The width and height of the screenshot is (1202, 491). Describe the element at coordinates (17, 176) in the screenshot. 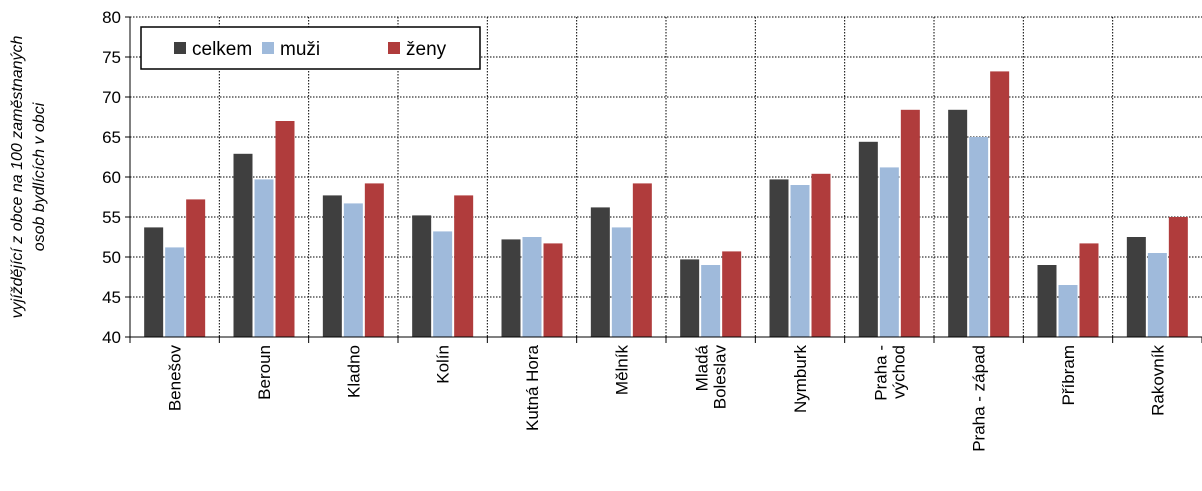

I see `y-axis-title-line: vyjíždějící z obce na 100 zaměstnaných` at that location.